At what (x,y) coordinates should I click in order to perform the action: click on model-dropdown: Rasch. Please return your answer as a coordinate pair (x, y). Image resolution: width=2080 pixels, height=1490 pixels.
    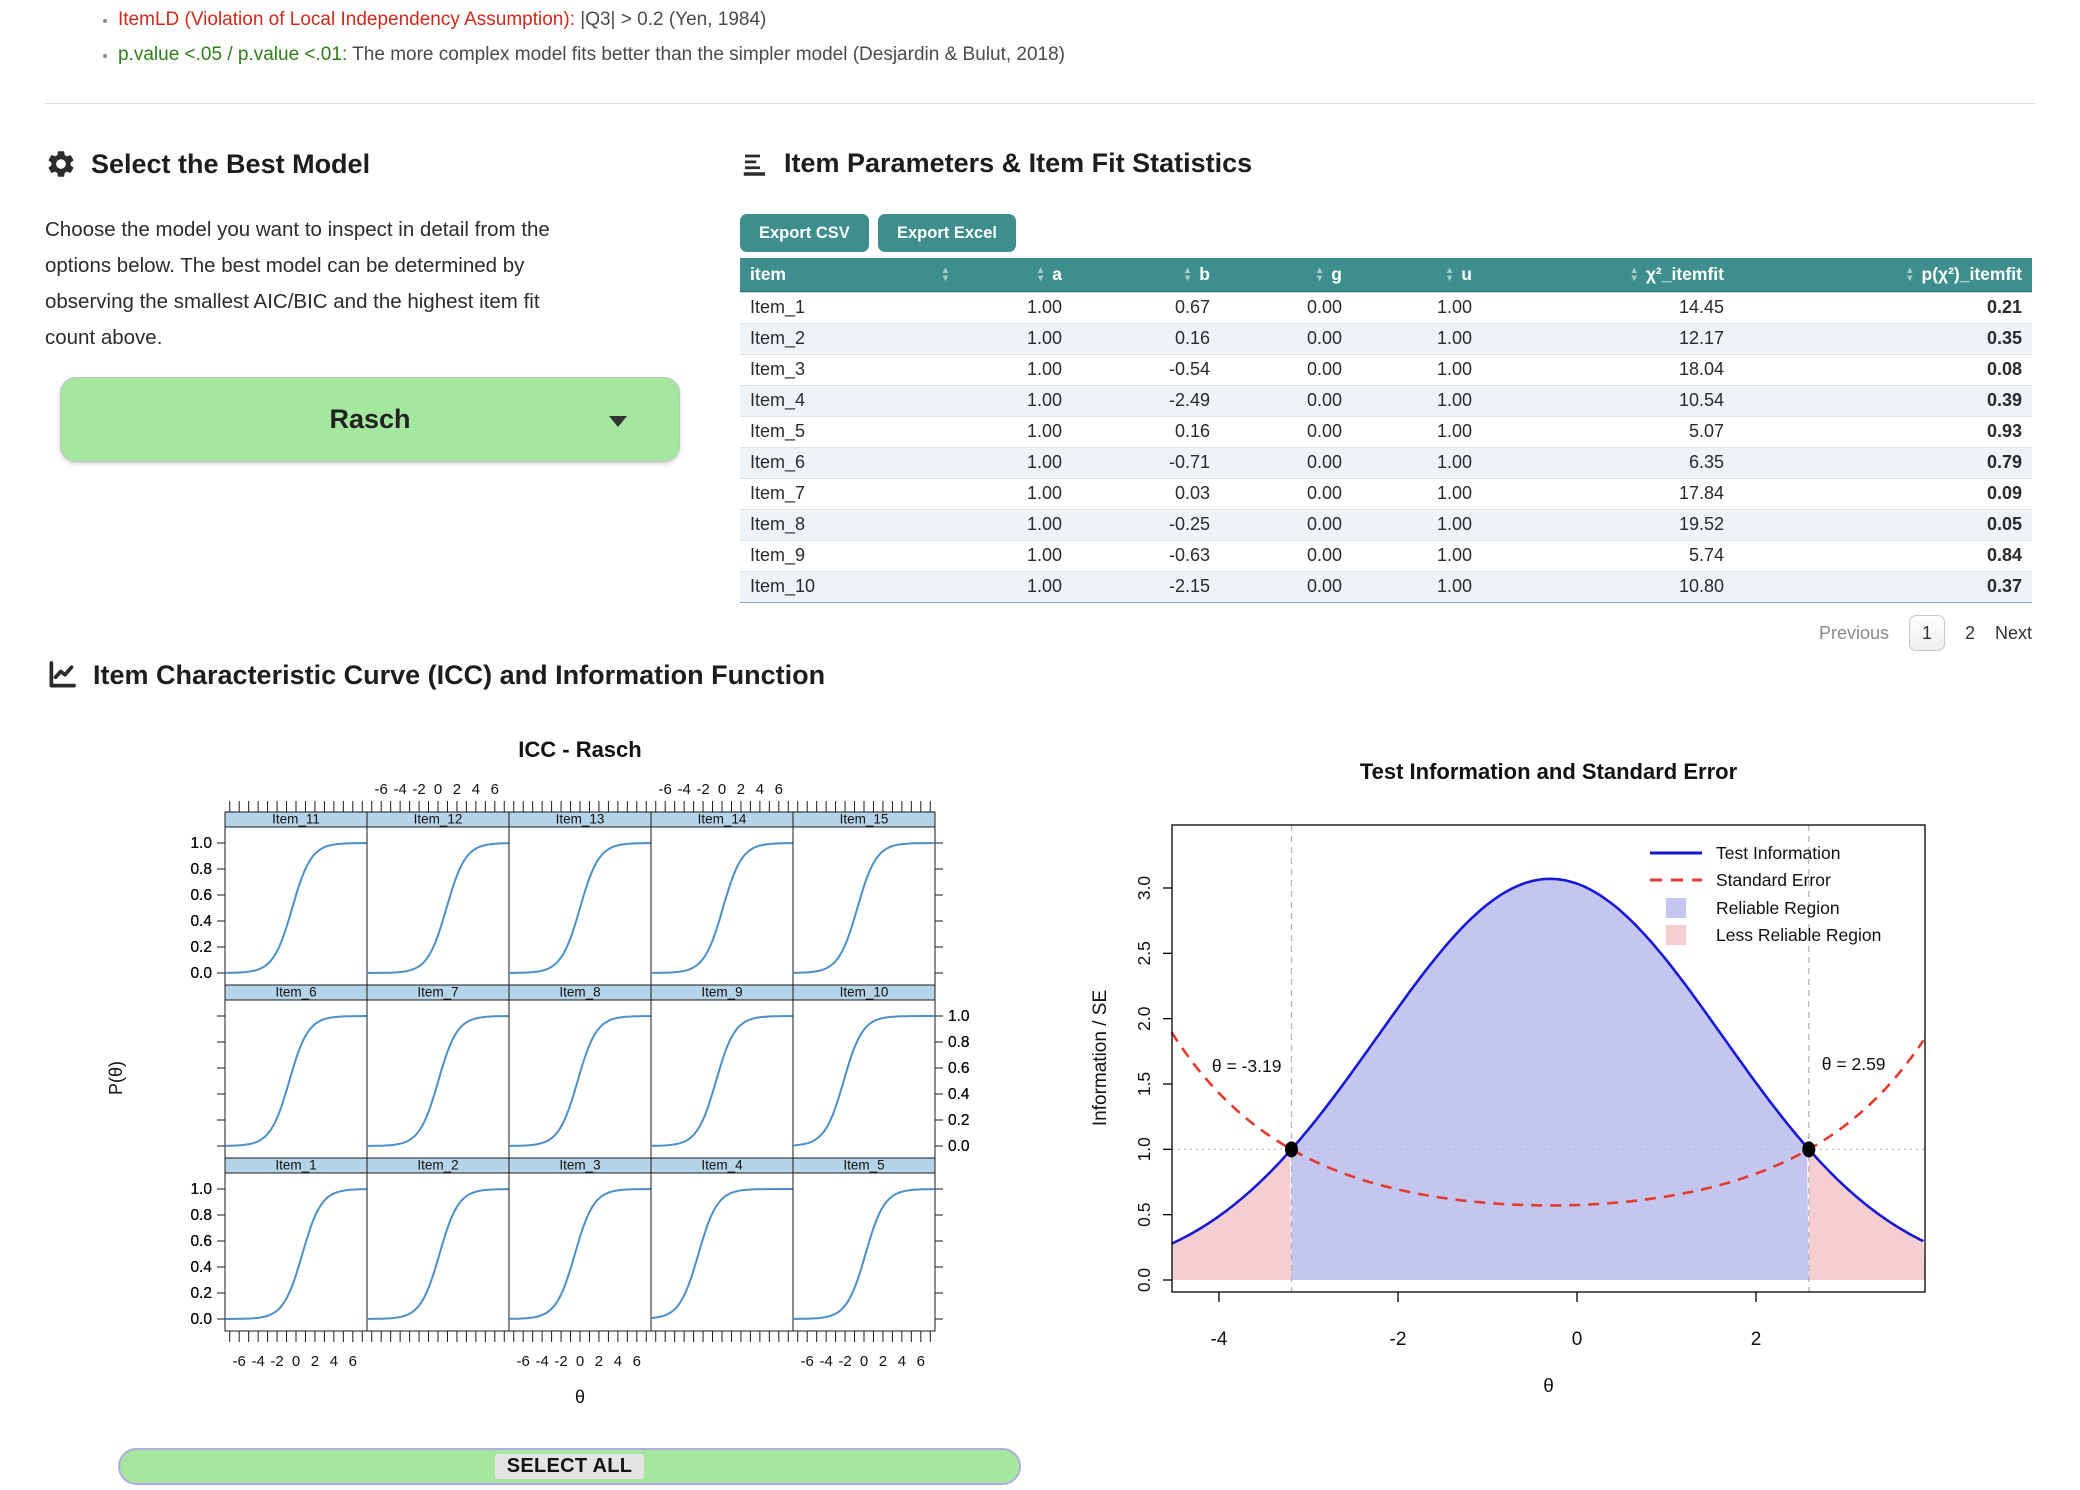
    Looking at the image, I should click on (370, 419).